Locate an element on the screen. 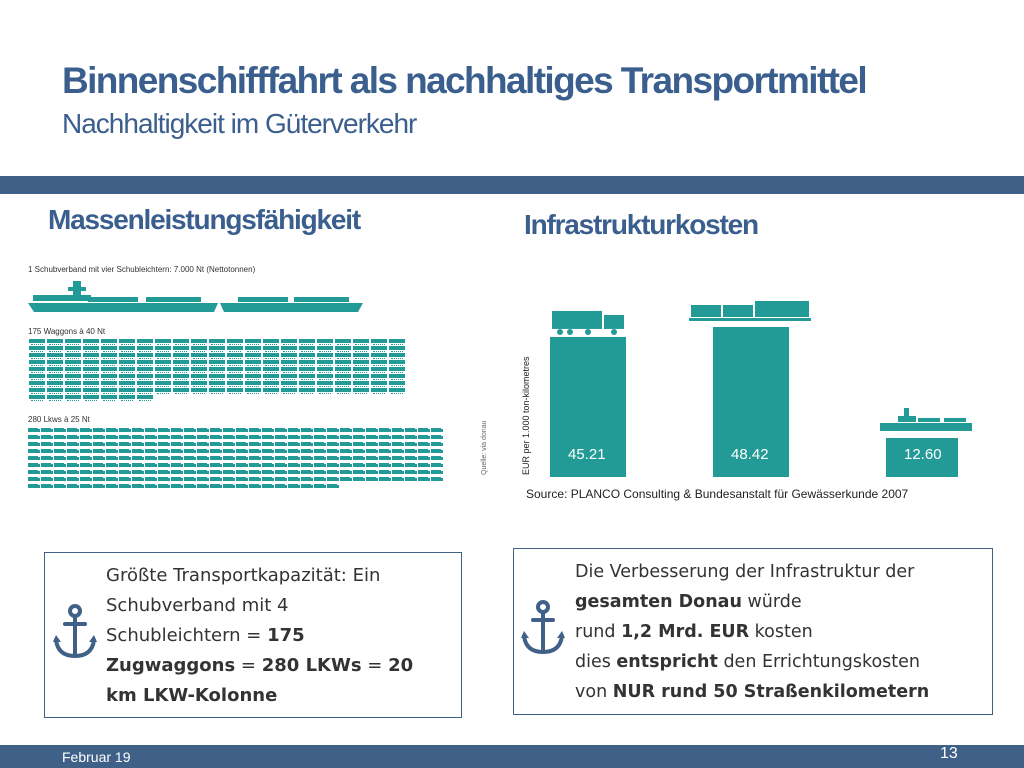  bar-value-label: 12.60 is located at coordinates (923, 454).